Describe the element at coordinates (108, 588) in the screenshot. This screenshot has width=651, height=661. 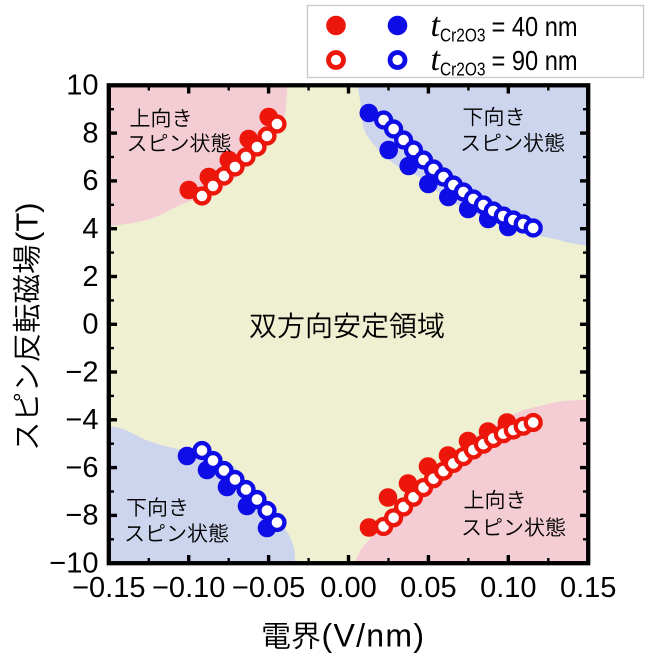
I see `svg-text: −0.15` at that location.